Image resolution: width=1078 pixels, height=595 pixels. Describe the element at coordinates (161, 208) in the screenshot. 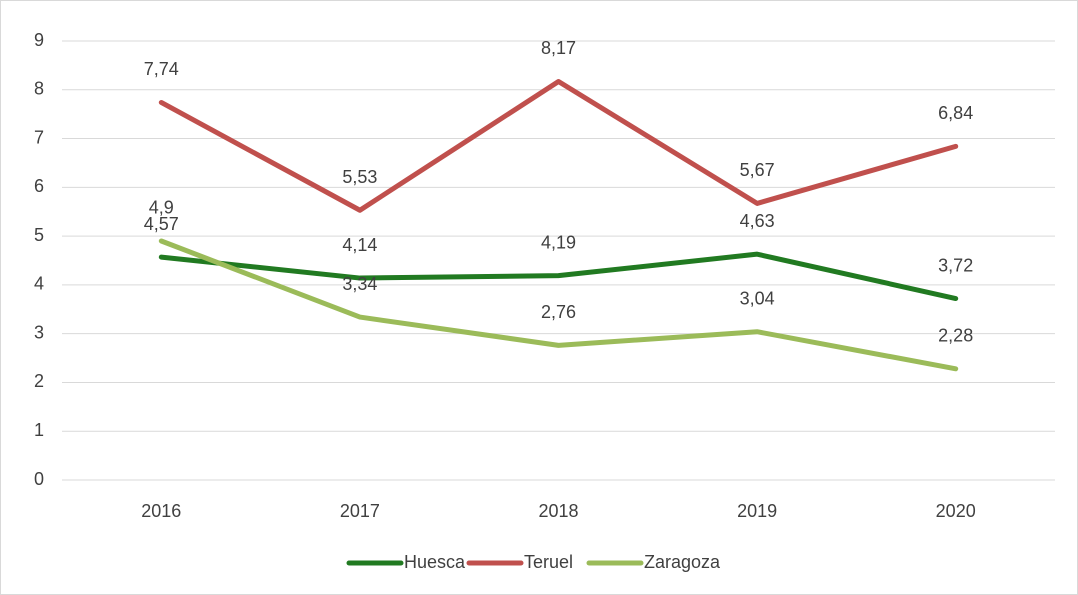

I see `data-label: 4,9` at that location.